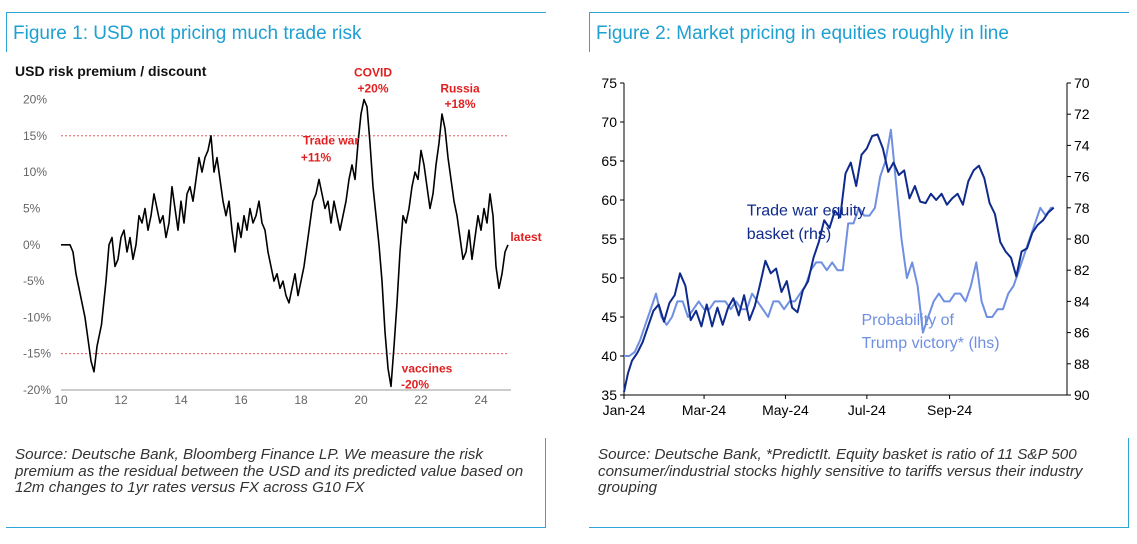 The height and width of the screenshot is (544, 1137). What do you see at coordinates (32, 245) in the screenshot?
I see `y-tick-label: 0%` at bounding box center [32, 245].